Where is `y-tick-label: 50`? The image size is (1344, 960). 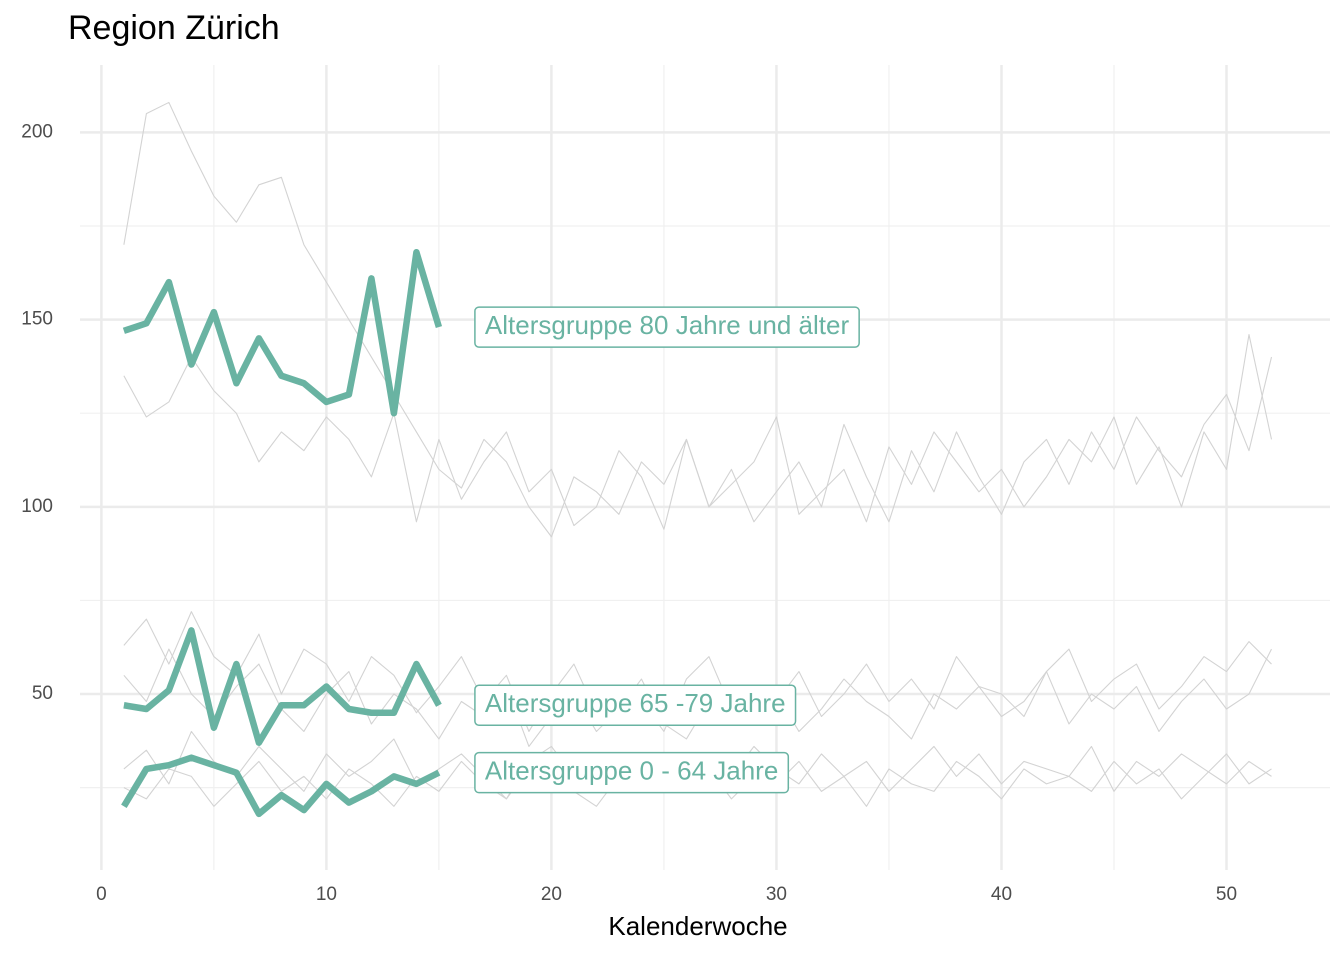 y-tick-label: 50 is located at coordinates (42, 693).